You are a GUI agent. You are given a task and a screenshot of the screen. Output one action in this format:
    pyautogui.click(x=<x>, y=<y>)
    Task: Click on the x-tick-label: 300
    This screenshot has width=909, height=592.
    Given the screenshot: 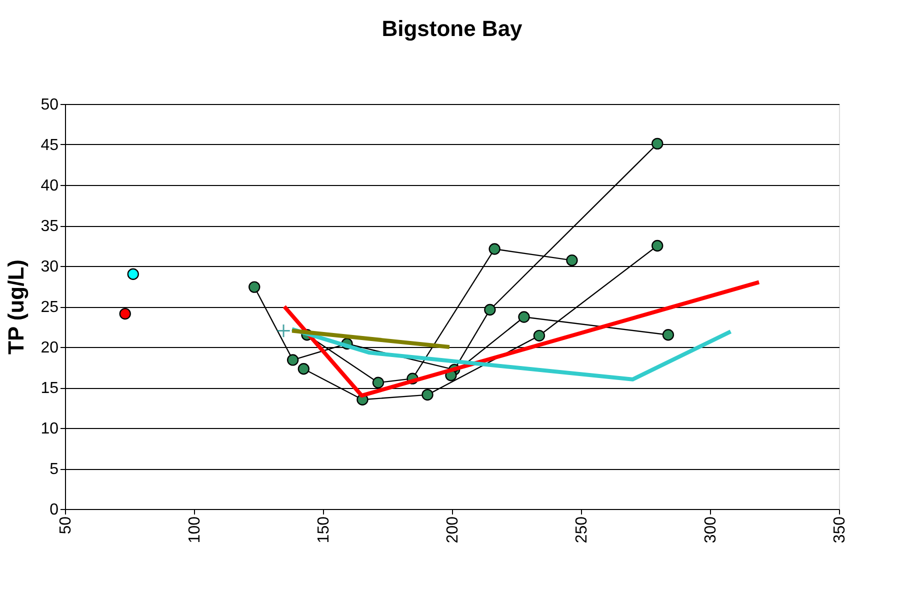 What is the action you would take?
    pyautogui.click(x=711, y=530)
    